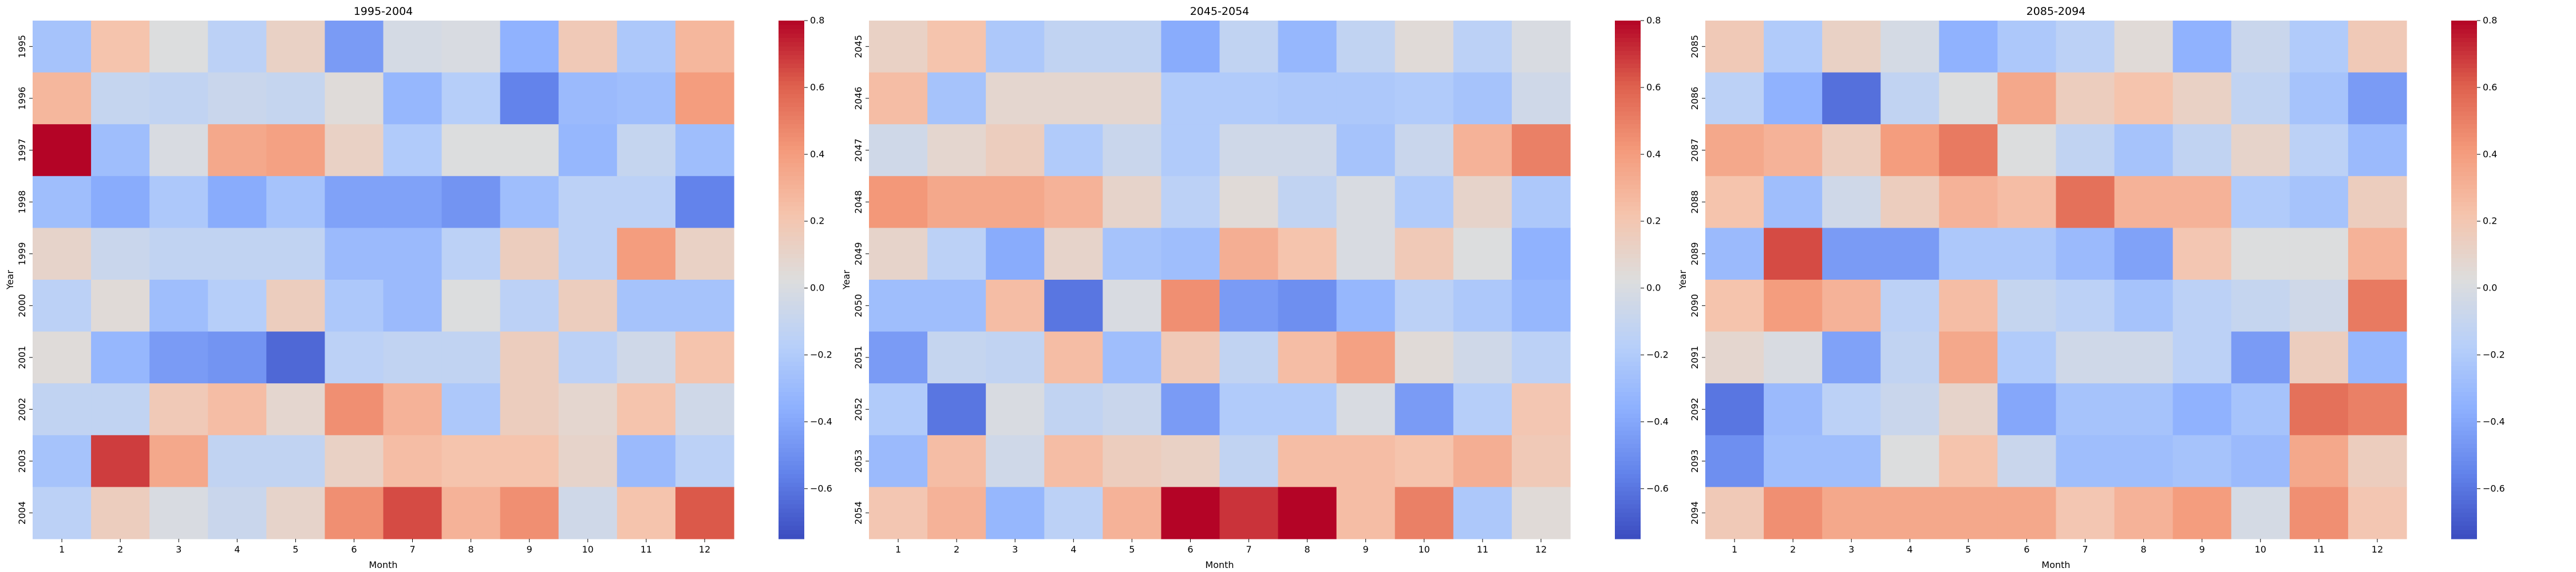 Image resolution: width=2576 pixels, height=572 pixels. Describe the element at coordinates (646, 549) in the screenshot. I see `x-tick-label: 11` at that location.